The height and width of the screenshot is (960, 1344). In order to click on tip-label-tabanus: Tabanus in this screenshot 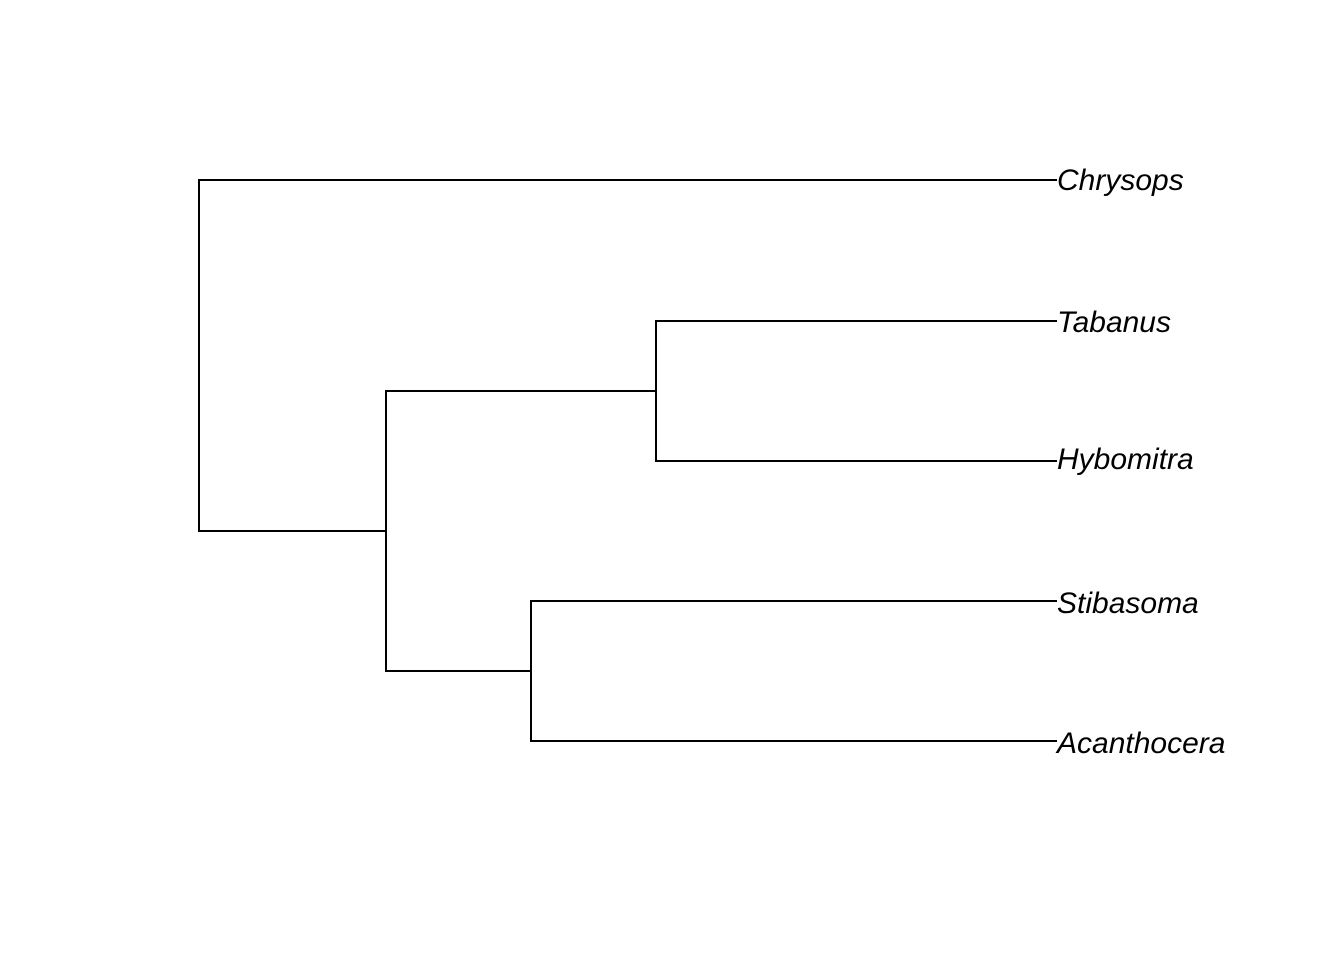, I will do `click(1114, 322)`.